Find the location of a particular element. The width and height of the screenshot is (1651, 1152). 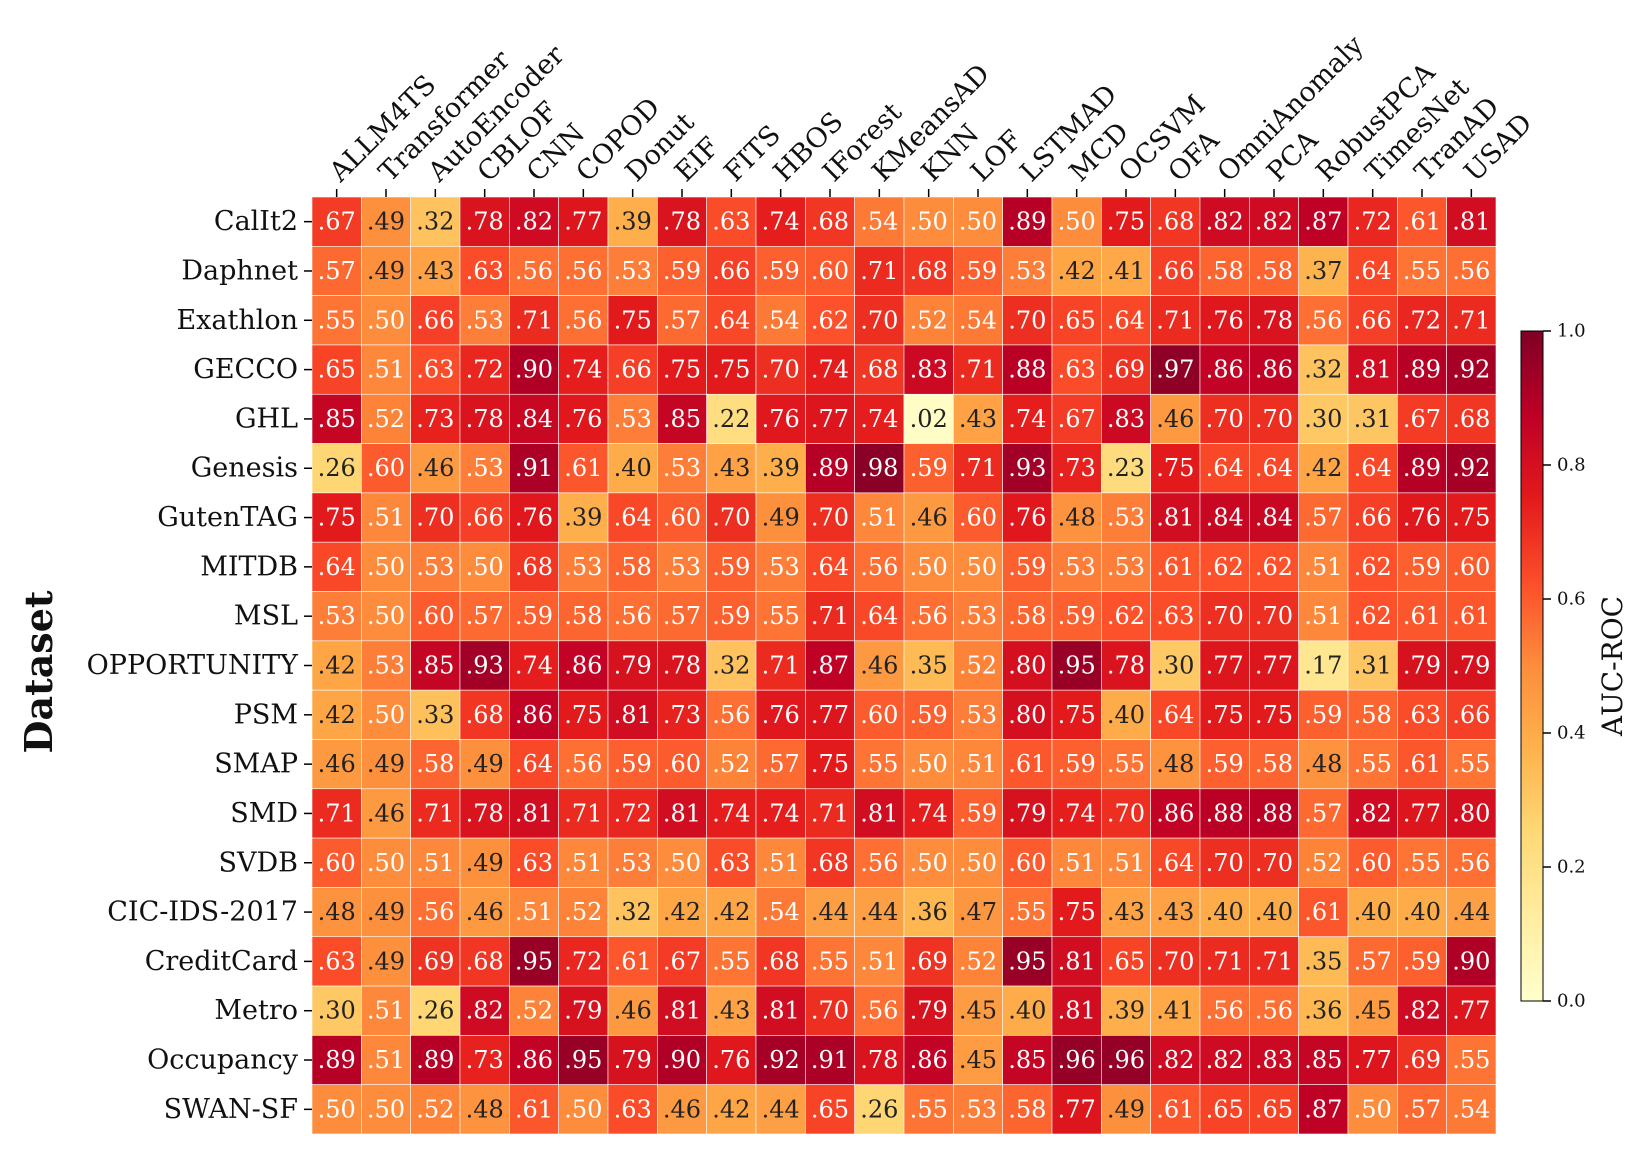

cell-value-label: .49 is located at coordinates (386, 764).